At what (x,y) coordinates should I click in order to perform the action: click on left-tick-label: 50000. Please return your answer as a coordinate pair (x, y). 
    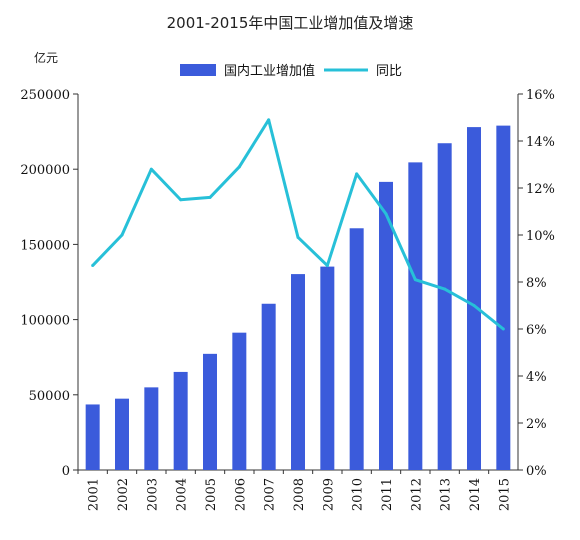
    Looking at the image, I should click on (49, 396).